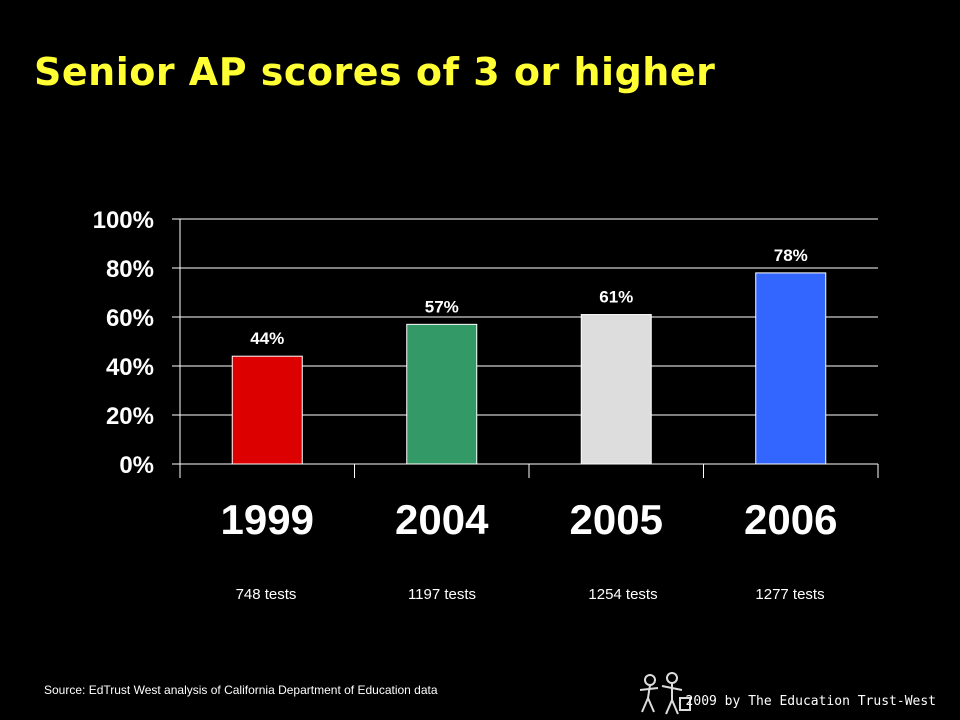 This screenshot has height=720, width=960. Describe the element at coordinates (623, 594) in the screenshot. I see `test-count-2005: 1254 tests` at that location.